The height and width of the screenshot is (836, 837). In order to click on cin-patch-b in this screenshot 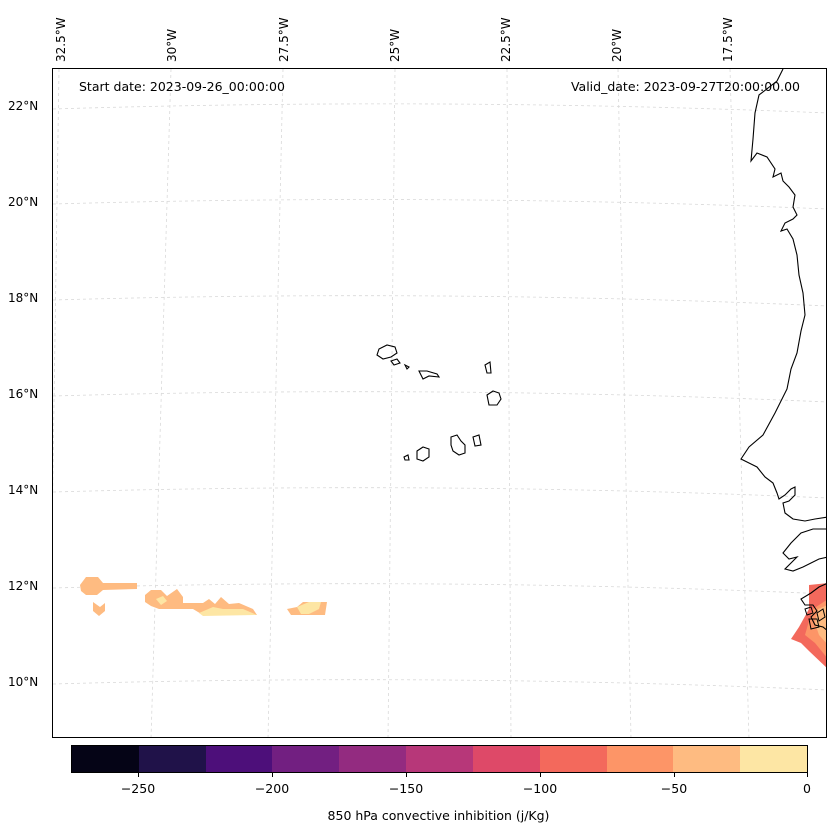, I will do `click(99, 609)`.